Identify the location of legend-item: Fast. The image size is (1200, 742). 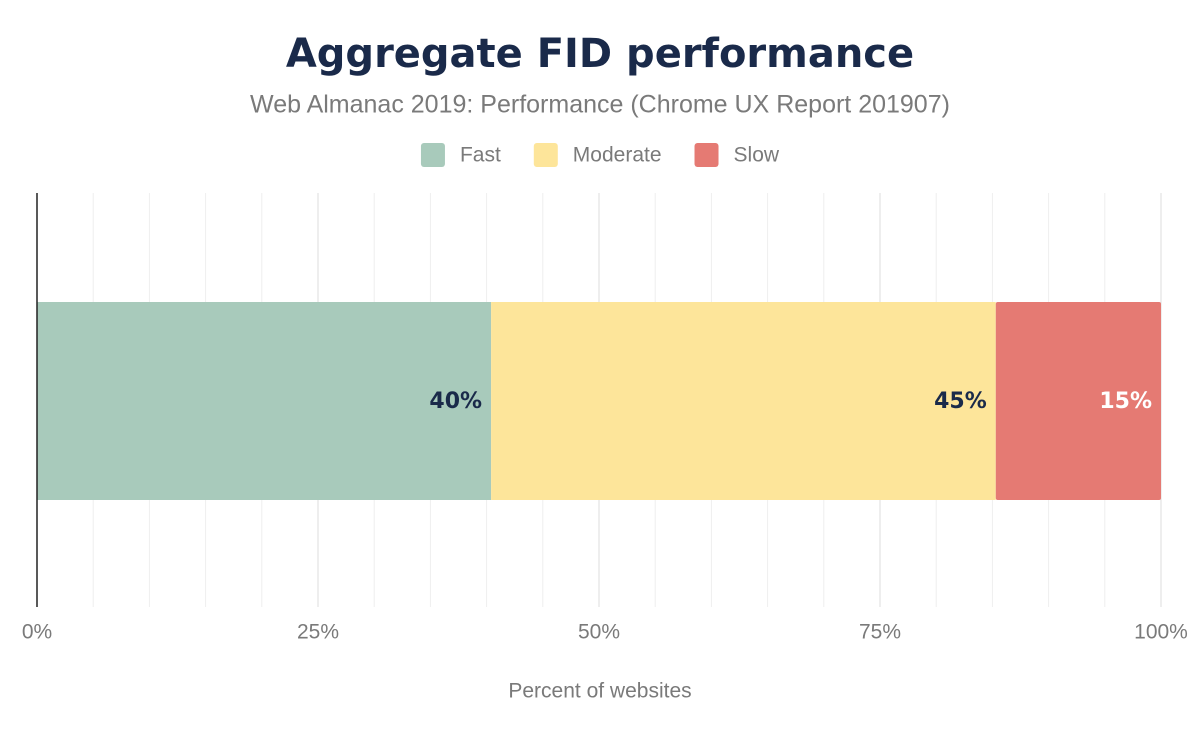
(460, 155).